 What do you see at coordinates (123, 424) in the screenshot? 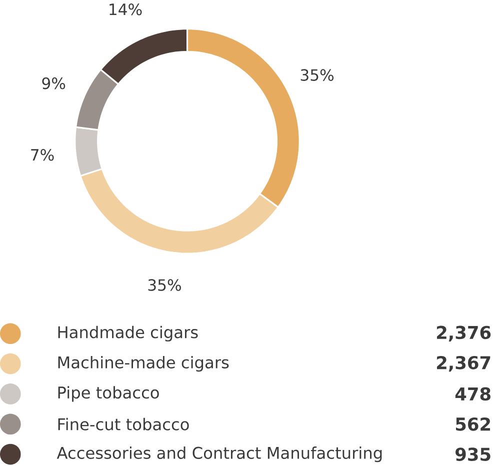
I see `legend-label: Fine-cut tobacco` at bounding box center [123, 424].